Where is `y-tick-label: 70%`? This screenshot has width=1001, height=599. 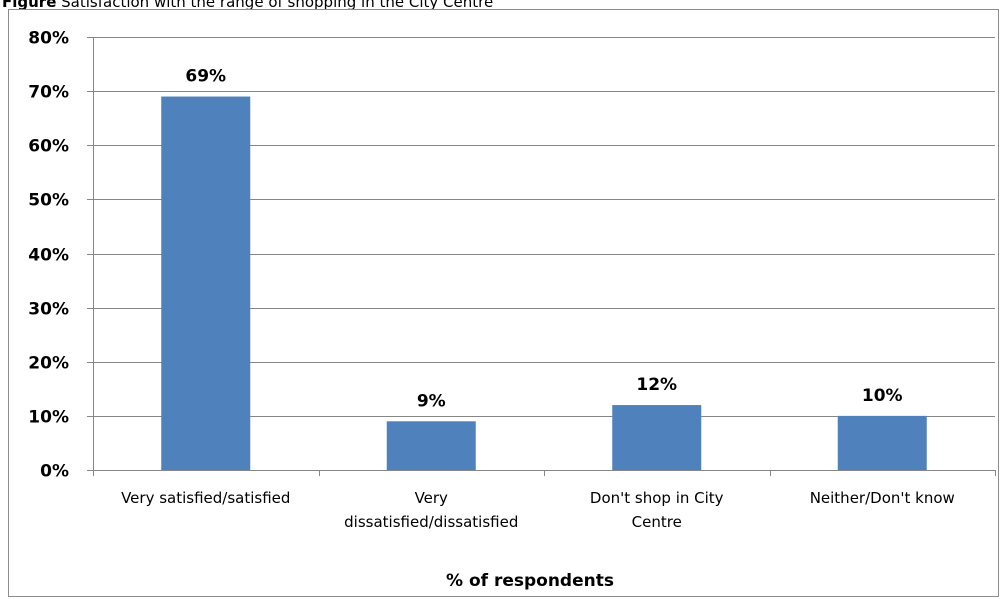 y-tick-label: 70% is located at coordinates (48, 93).